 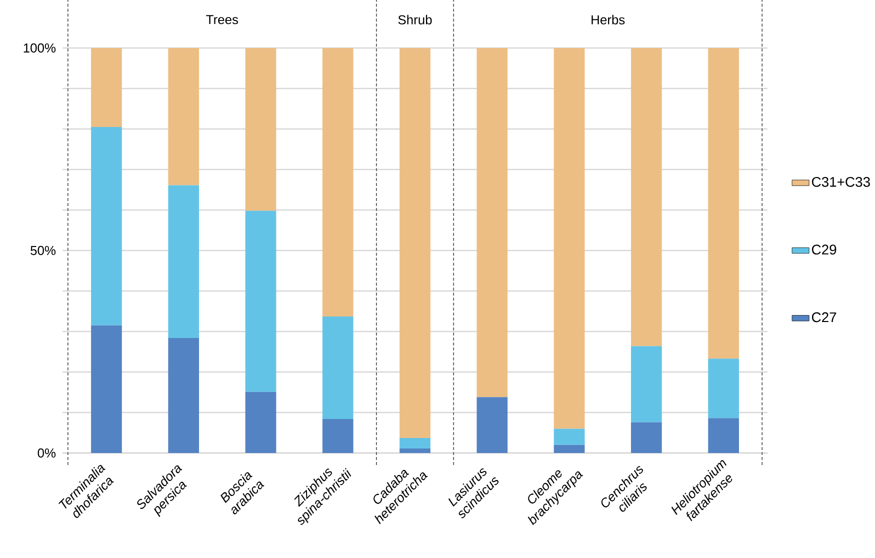 I want to click on y-tick-label: 0%, so click(x=47, y=453).